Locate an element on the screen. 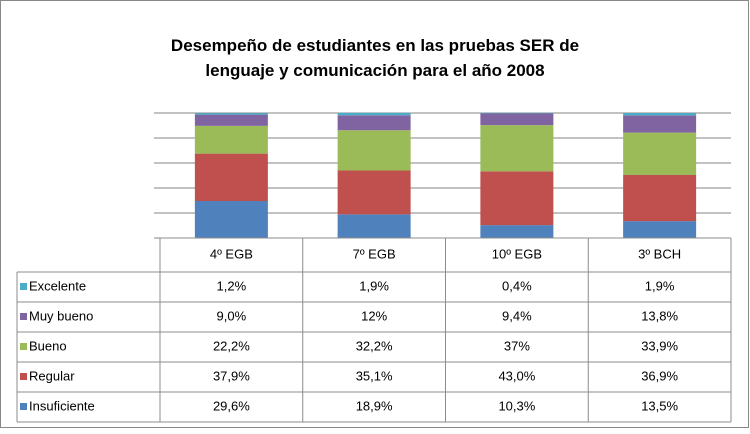 This screenshot has height=434, width=750. legend-label: Excelente is located at coordinates (57, 285).